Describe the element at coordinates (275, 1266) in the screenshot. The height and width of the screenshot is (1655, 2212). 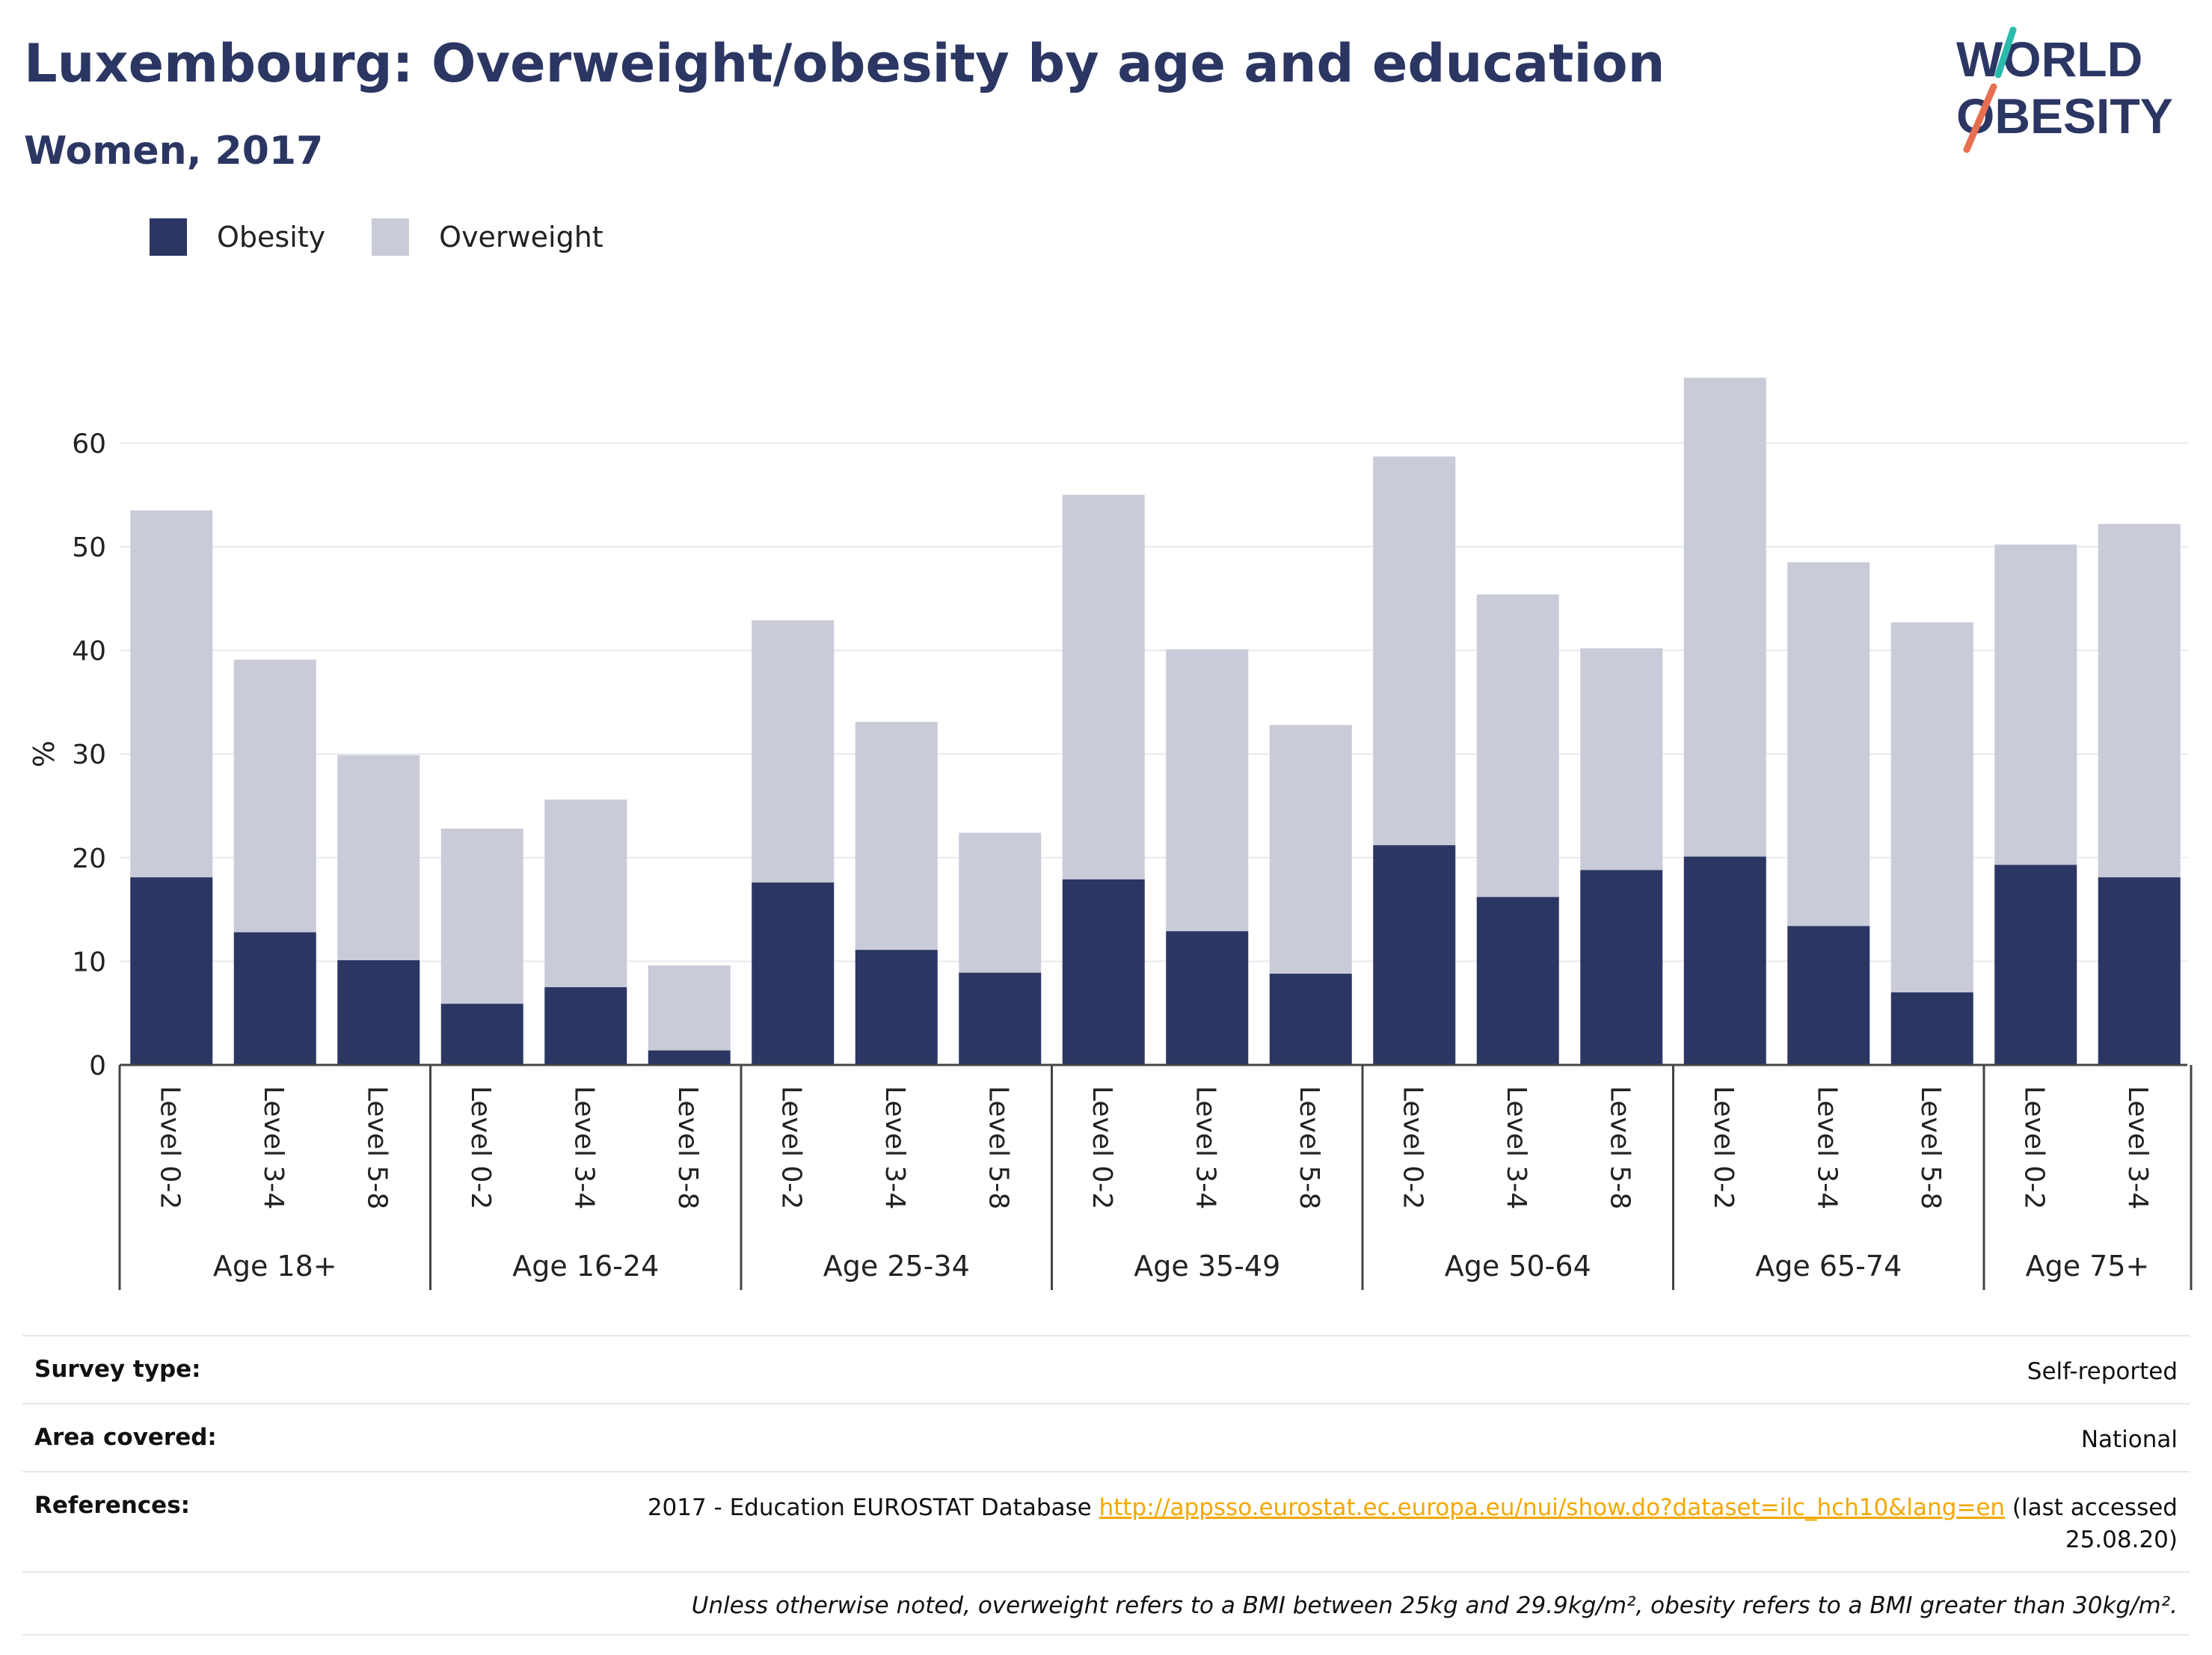
I see `group-label-1: Age 18+` at that location.